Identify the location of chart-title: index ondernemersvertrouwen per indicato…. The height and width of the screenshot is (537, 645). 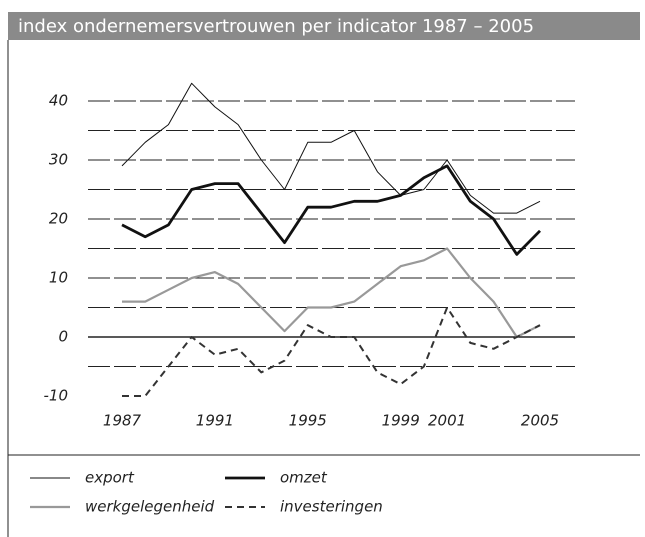
(276, 26).